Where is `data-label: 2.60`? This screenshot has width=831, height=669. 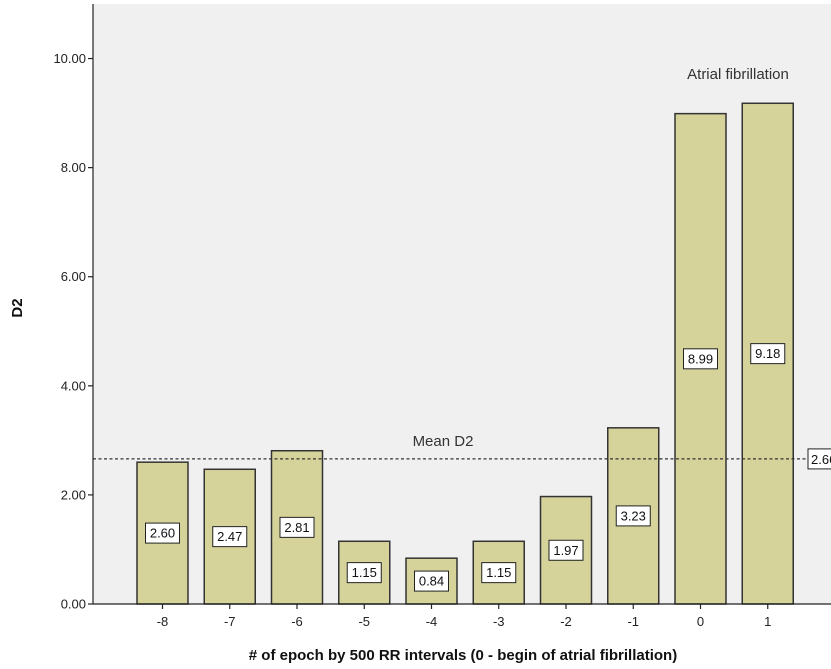
data-label: 2.60 is located at coordinates (162, 533).